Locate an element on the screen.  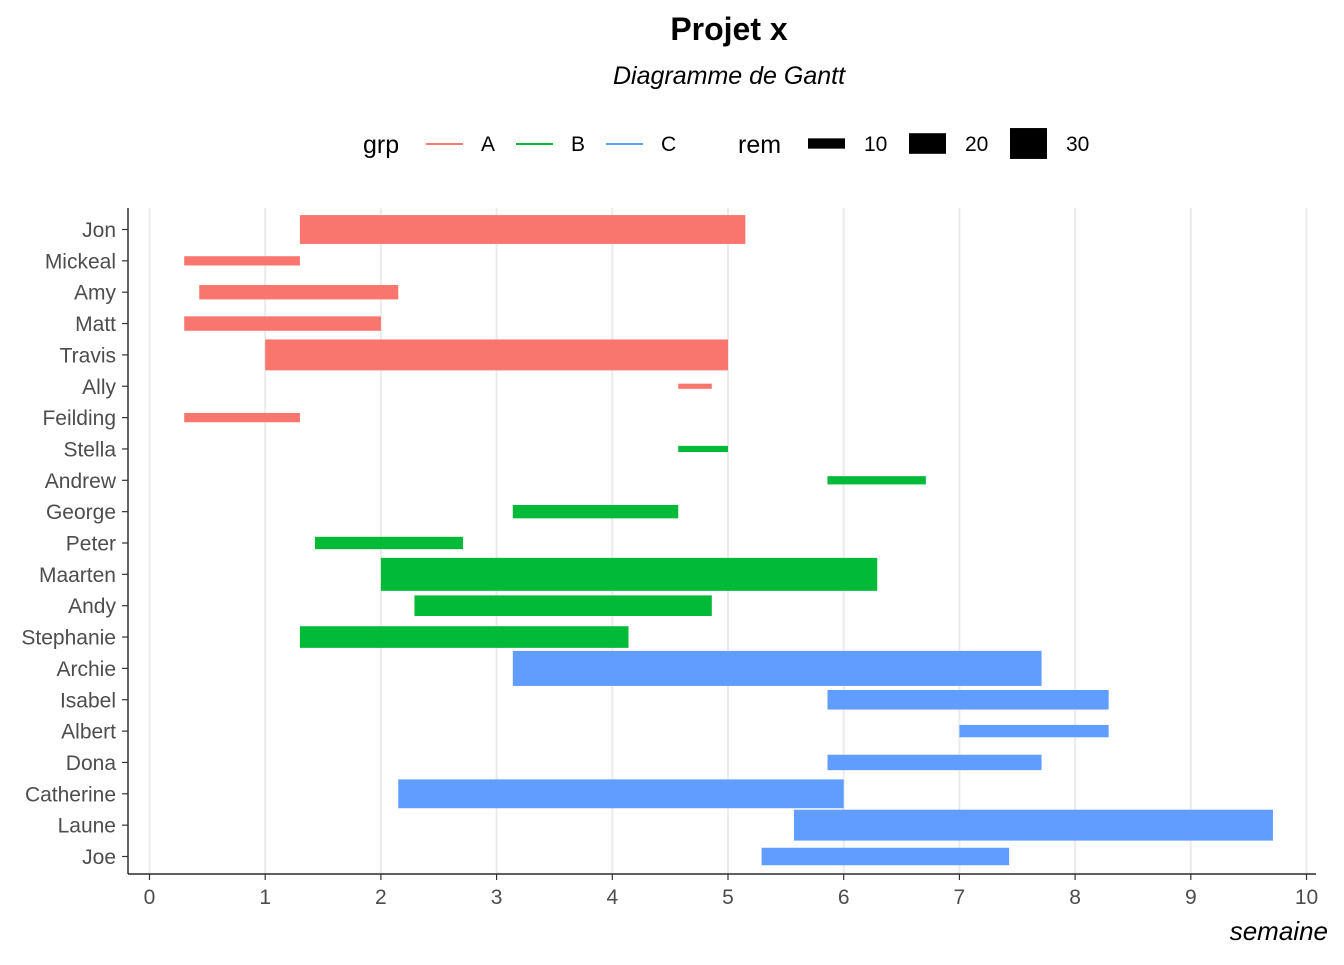
gantt-bar-mickeal is located at coordinates (242, 261).